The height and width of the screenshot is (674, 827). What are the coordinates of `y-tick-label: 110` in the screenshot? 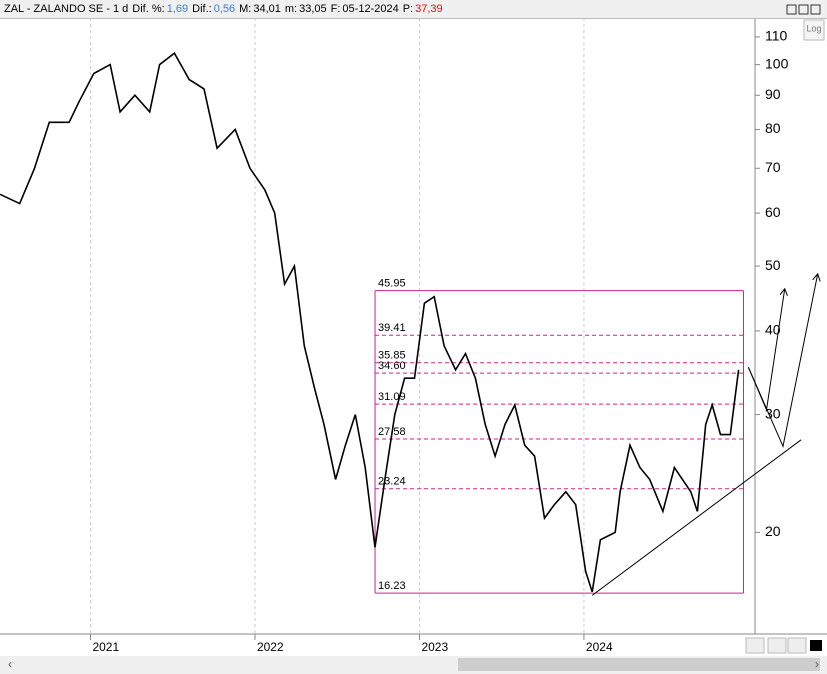 It's located at (776, 36).